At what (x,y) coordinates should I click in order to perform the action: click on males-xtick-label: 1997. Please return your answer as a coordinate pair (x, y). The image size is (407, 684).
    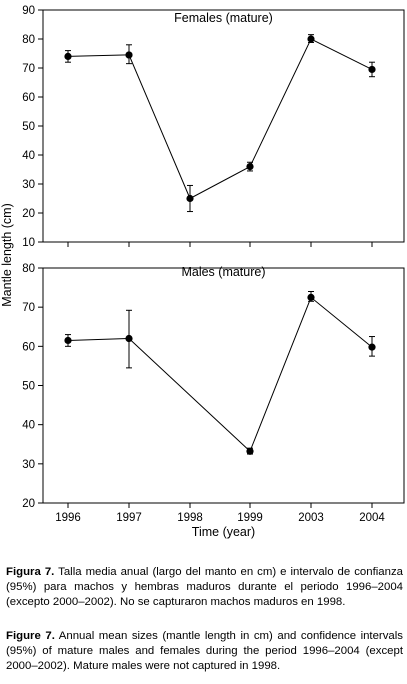
    Looking at the image, I should click on (129, 518).